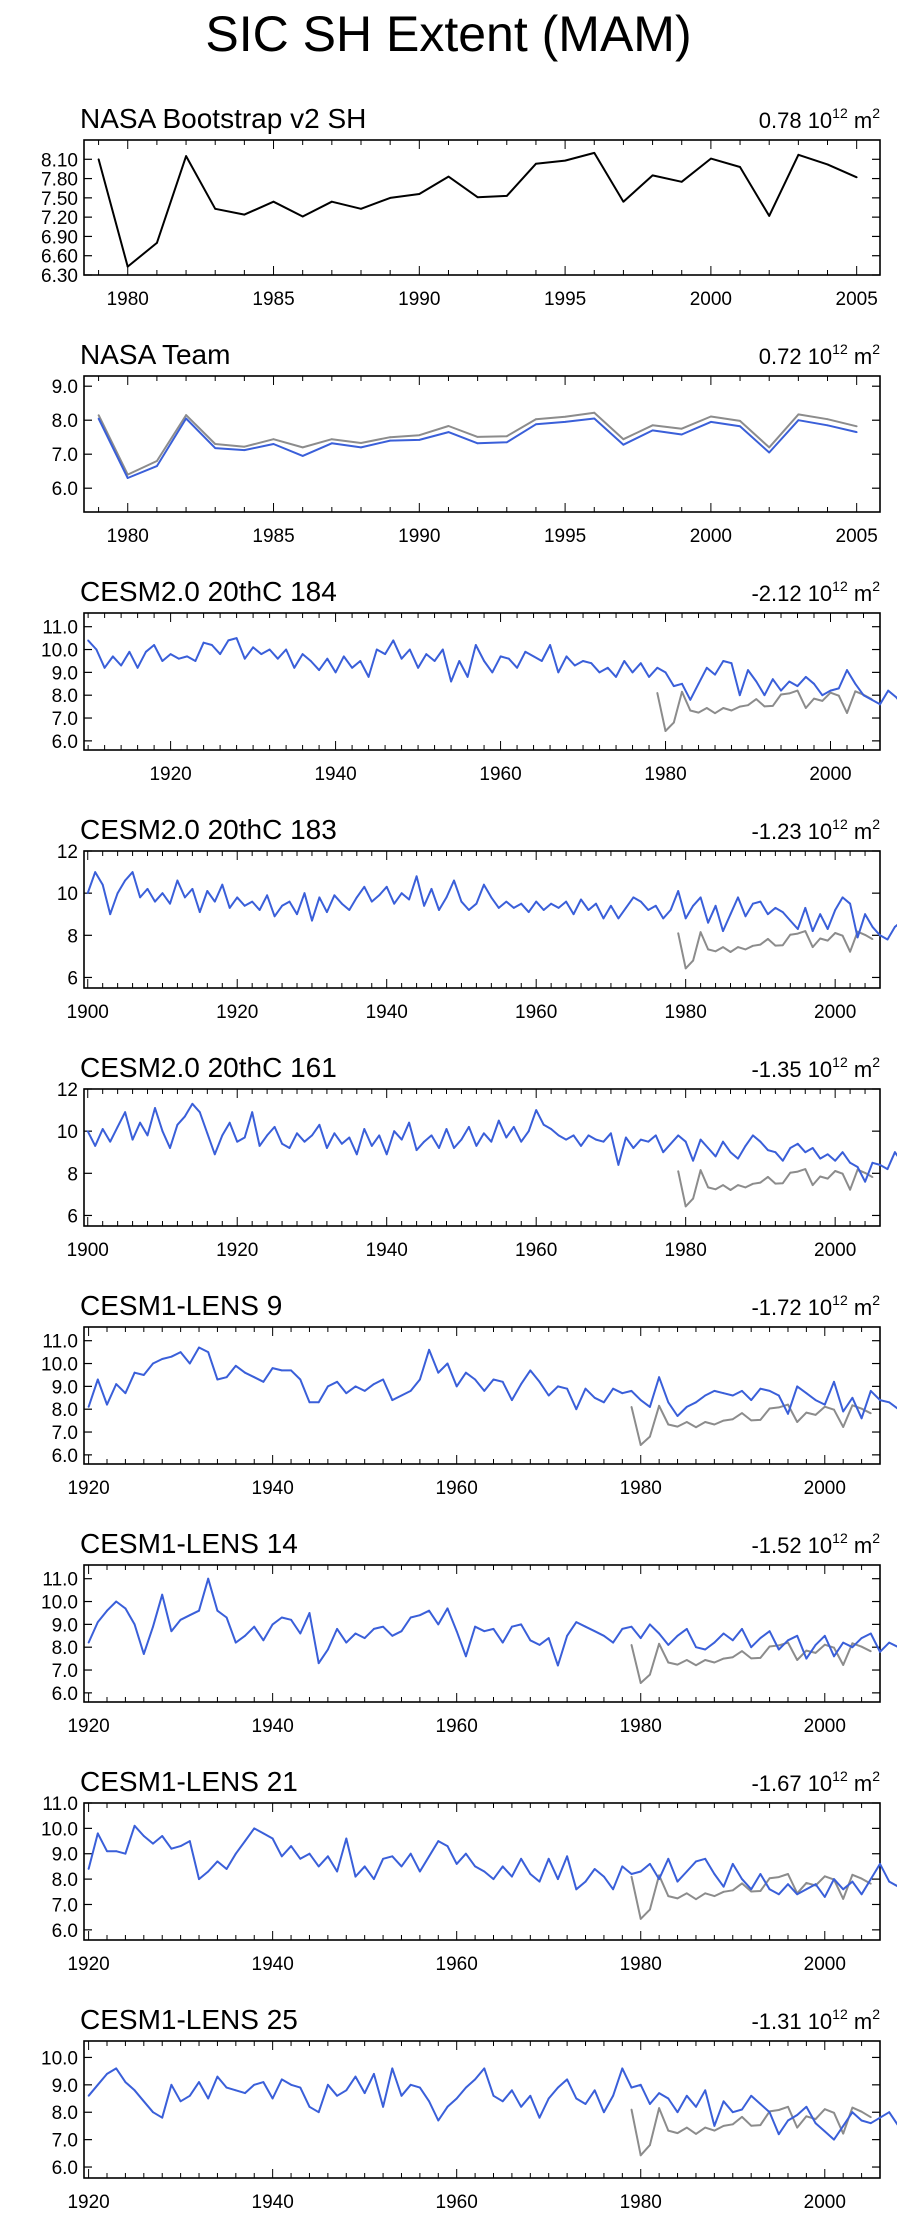 Image resolution: width=897 pixels, height=2219 pixels. I want to click on y-tick-label: 11.0, so click(60, 1804).